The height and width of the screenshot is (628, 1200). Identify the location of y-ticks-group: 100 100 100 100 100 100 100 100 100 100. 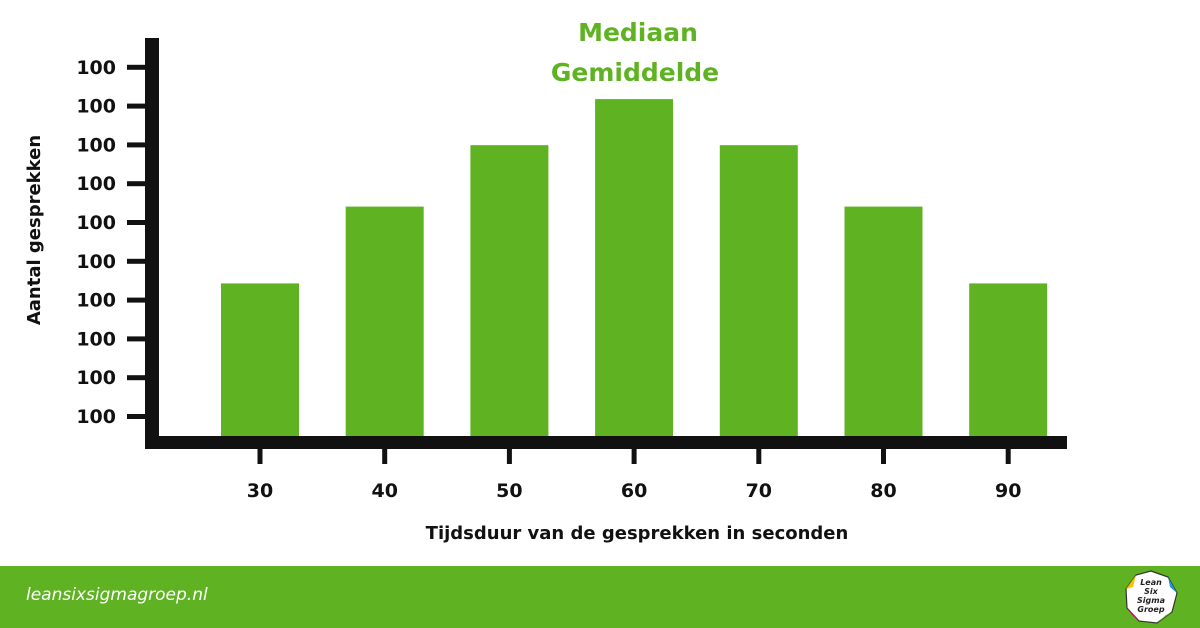
(110, 242).